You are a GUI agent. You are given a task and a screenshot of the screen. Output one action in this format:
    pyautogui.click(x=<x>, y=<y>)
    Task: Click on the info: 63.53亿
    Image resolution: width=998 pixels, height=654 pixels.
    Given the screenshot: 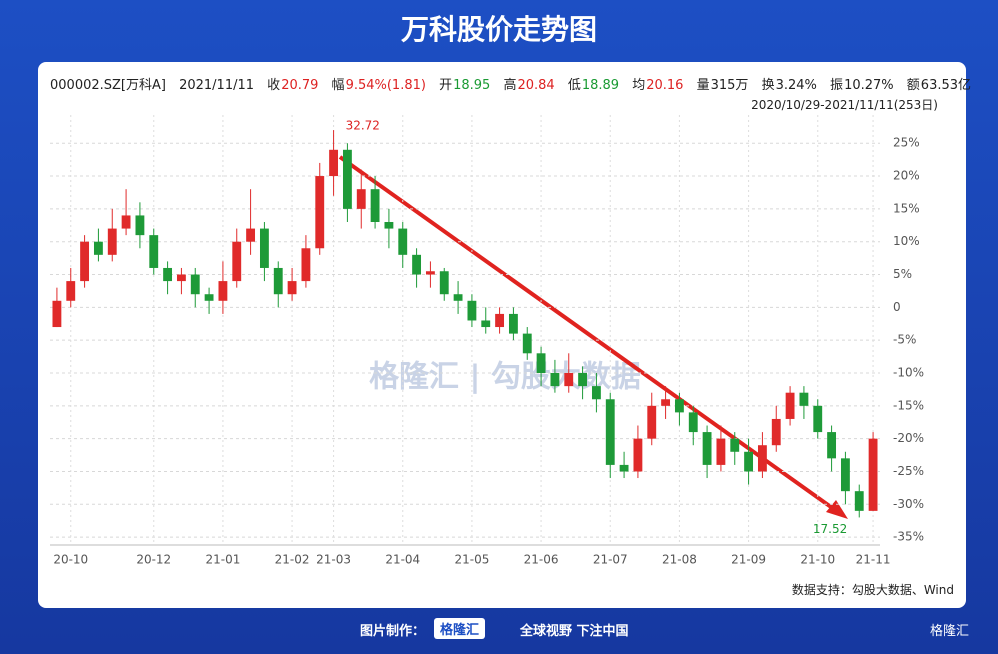 What is the action you would take?
    pyautogui.click(x=946, y=85)
    